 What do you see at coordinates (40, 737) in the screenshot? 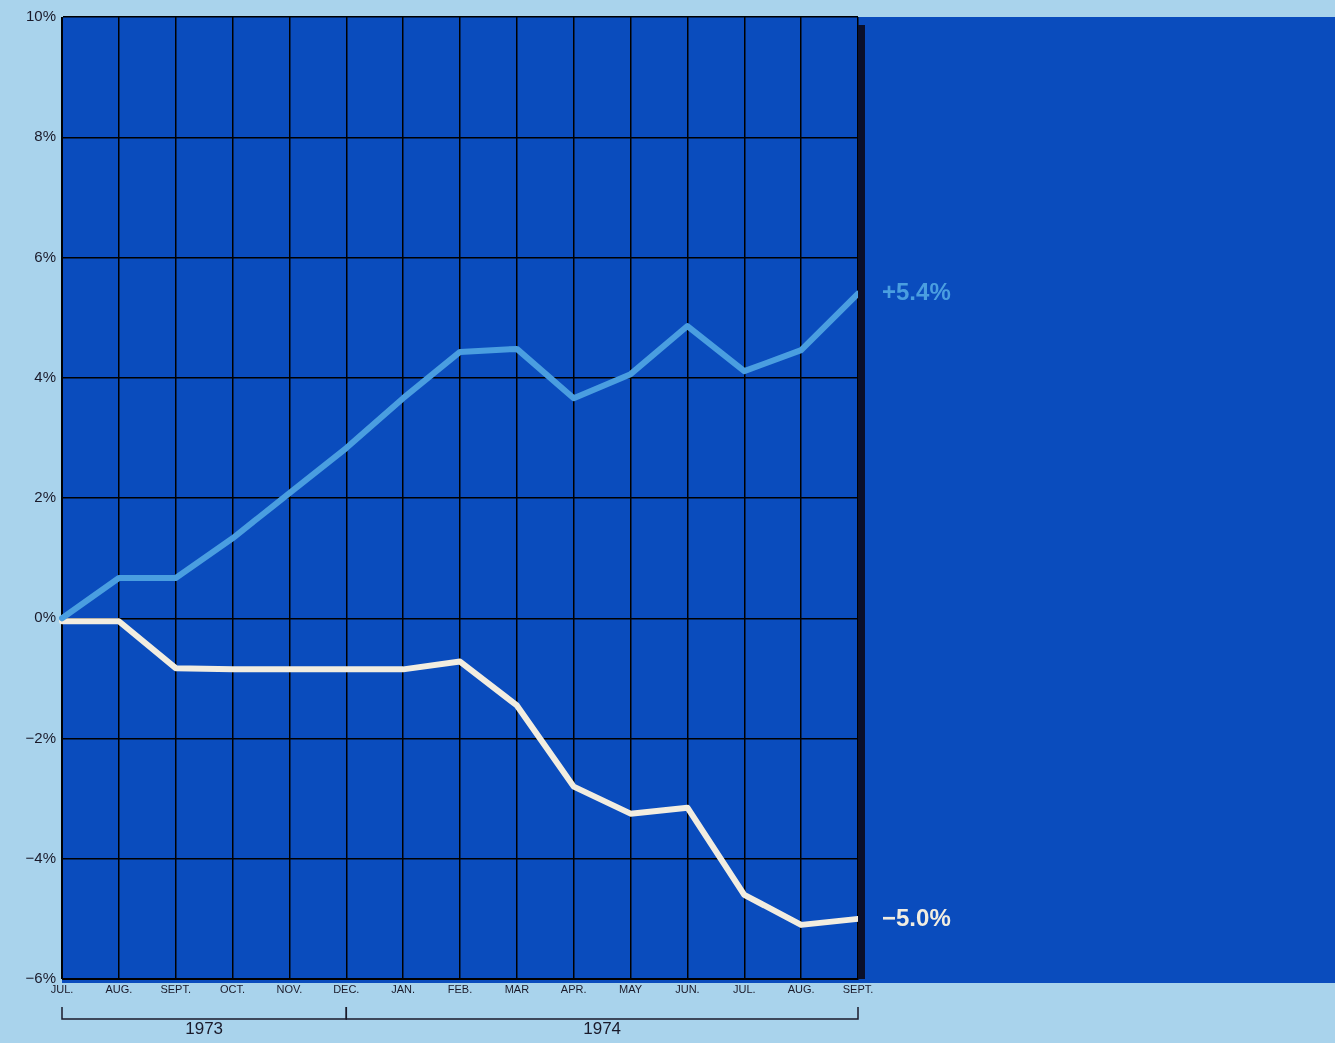
I see `y-tick-label: −2%` at bounding box center [40, 737].